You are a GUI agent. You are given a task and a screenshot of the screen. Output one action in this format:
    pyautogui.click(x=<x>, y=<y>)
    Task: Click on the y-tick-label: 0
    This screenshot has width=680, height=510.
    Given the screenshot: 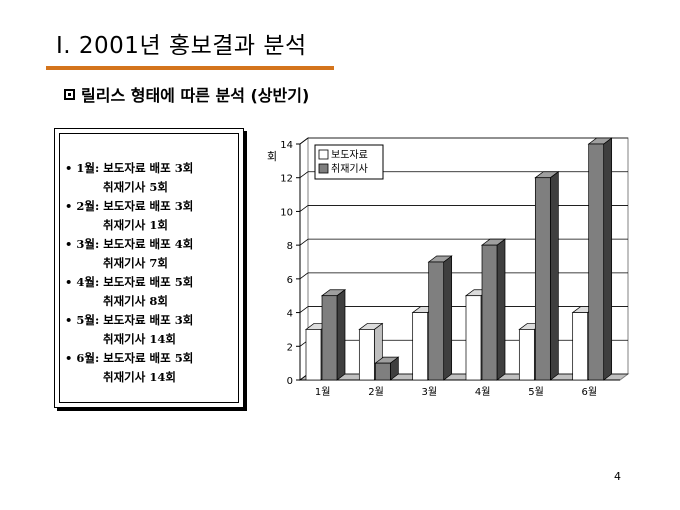 What is the action you would take?
    pyautogui.click(x=290, y=381)
    